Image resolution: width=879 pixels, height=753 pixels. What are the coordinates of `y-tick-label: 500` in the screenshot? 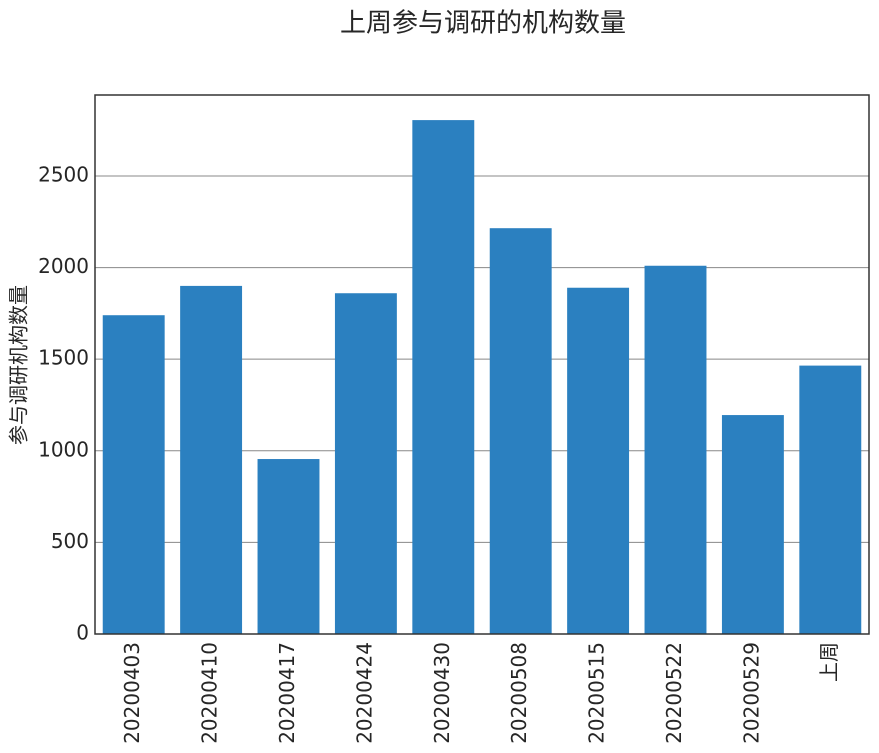 It's located at (70, 541).